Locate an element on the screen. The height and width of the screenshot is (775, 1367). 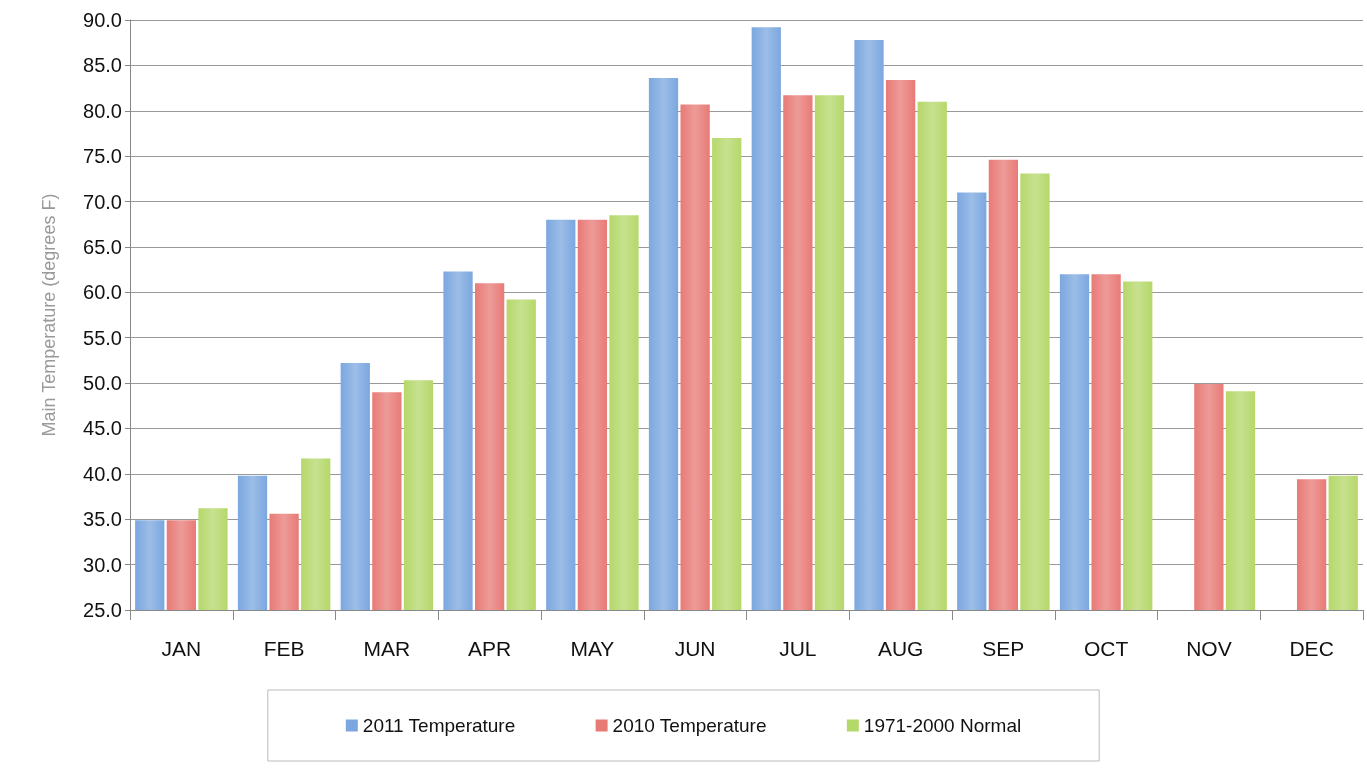
y-tick-label: 65.0 is located at coordinates (102, 246).